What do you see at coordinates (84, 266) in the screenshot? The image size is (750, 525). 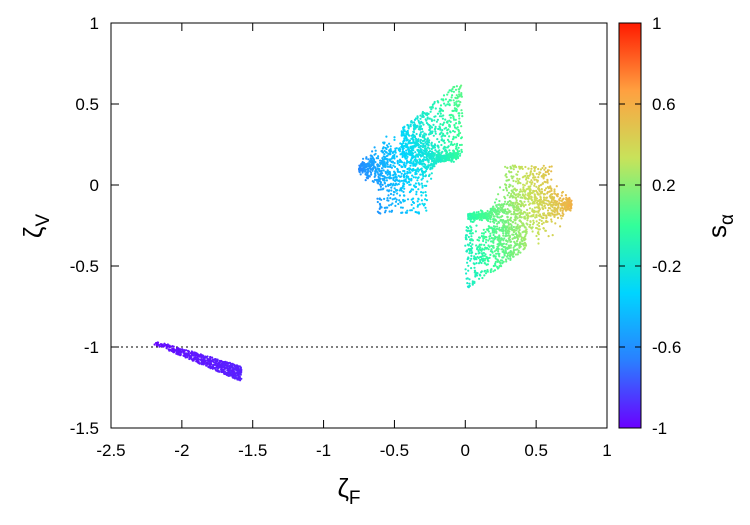 I see `y-tick-label: -0.5` at bounding box center [84, 266].